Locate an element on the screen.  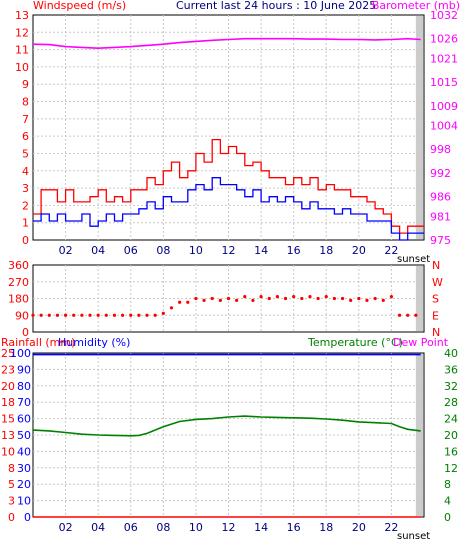
average-wind-series-line is located at coordinates (228, 209).